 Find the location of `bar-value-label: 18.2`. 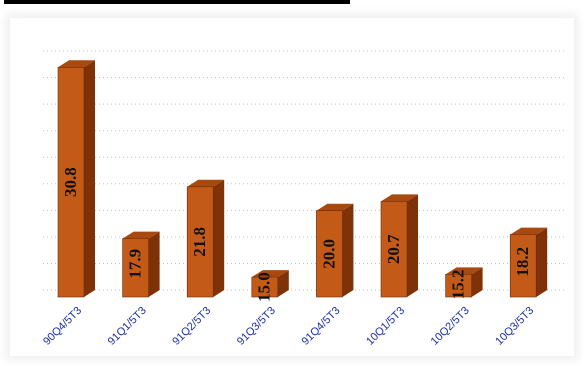

bar-value-label: 18.2 is located at coordinates (522, 262).